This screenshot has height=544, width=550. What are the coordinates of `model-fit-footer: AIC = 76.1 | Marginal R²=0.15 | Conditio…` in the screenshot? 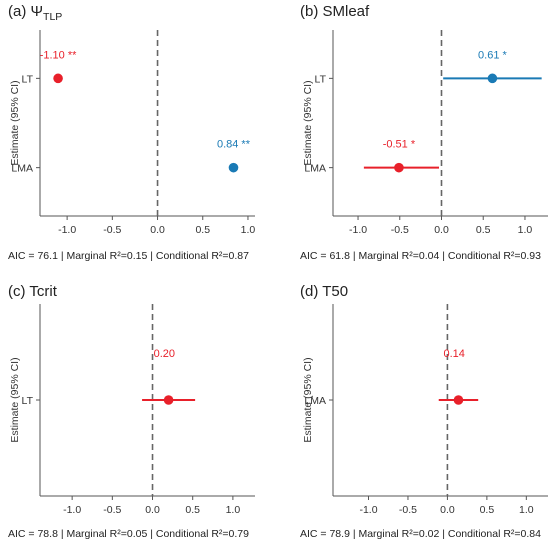 It's located at (128, 256).